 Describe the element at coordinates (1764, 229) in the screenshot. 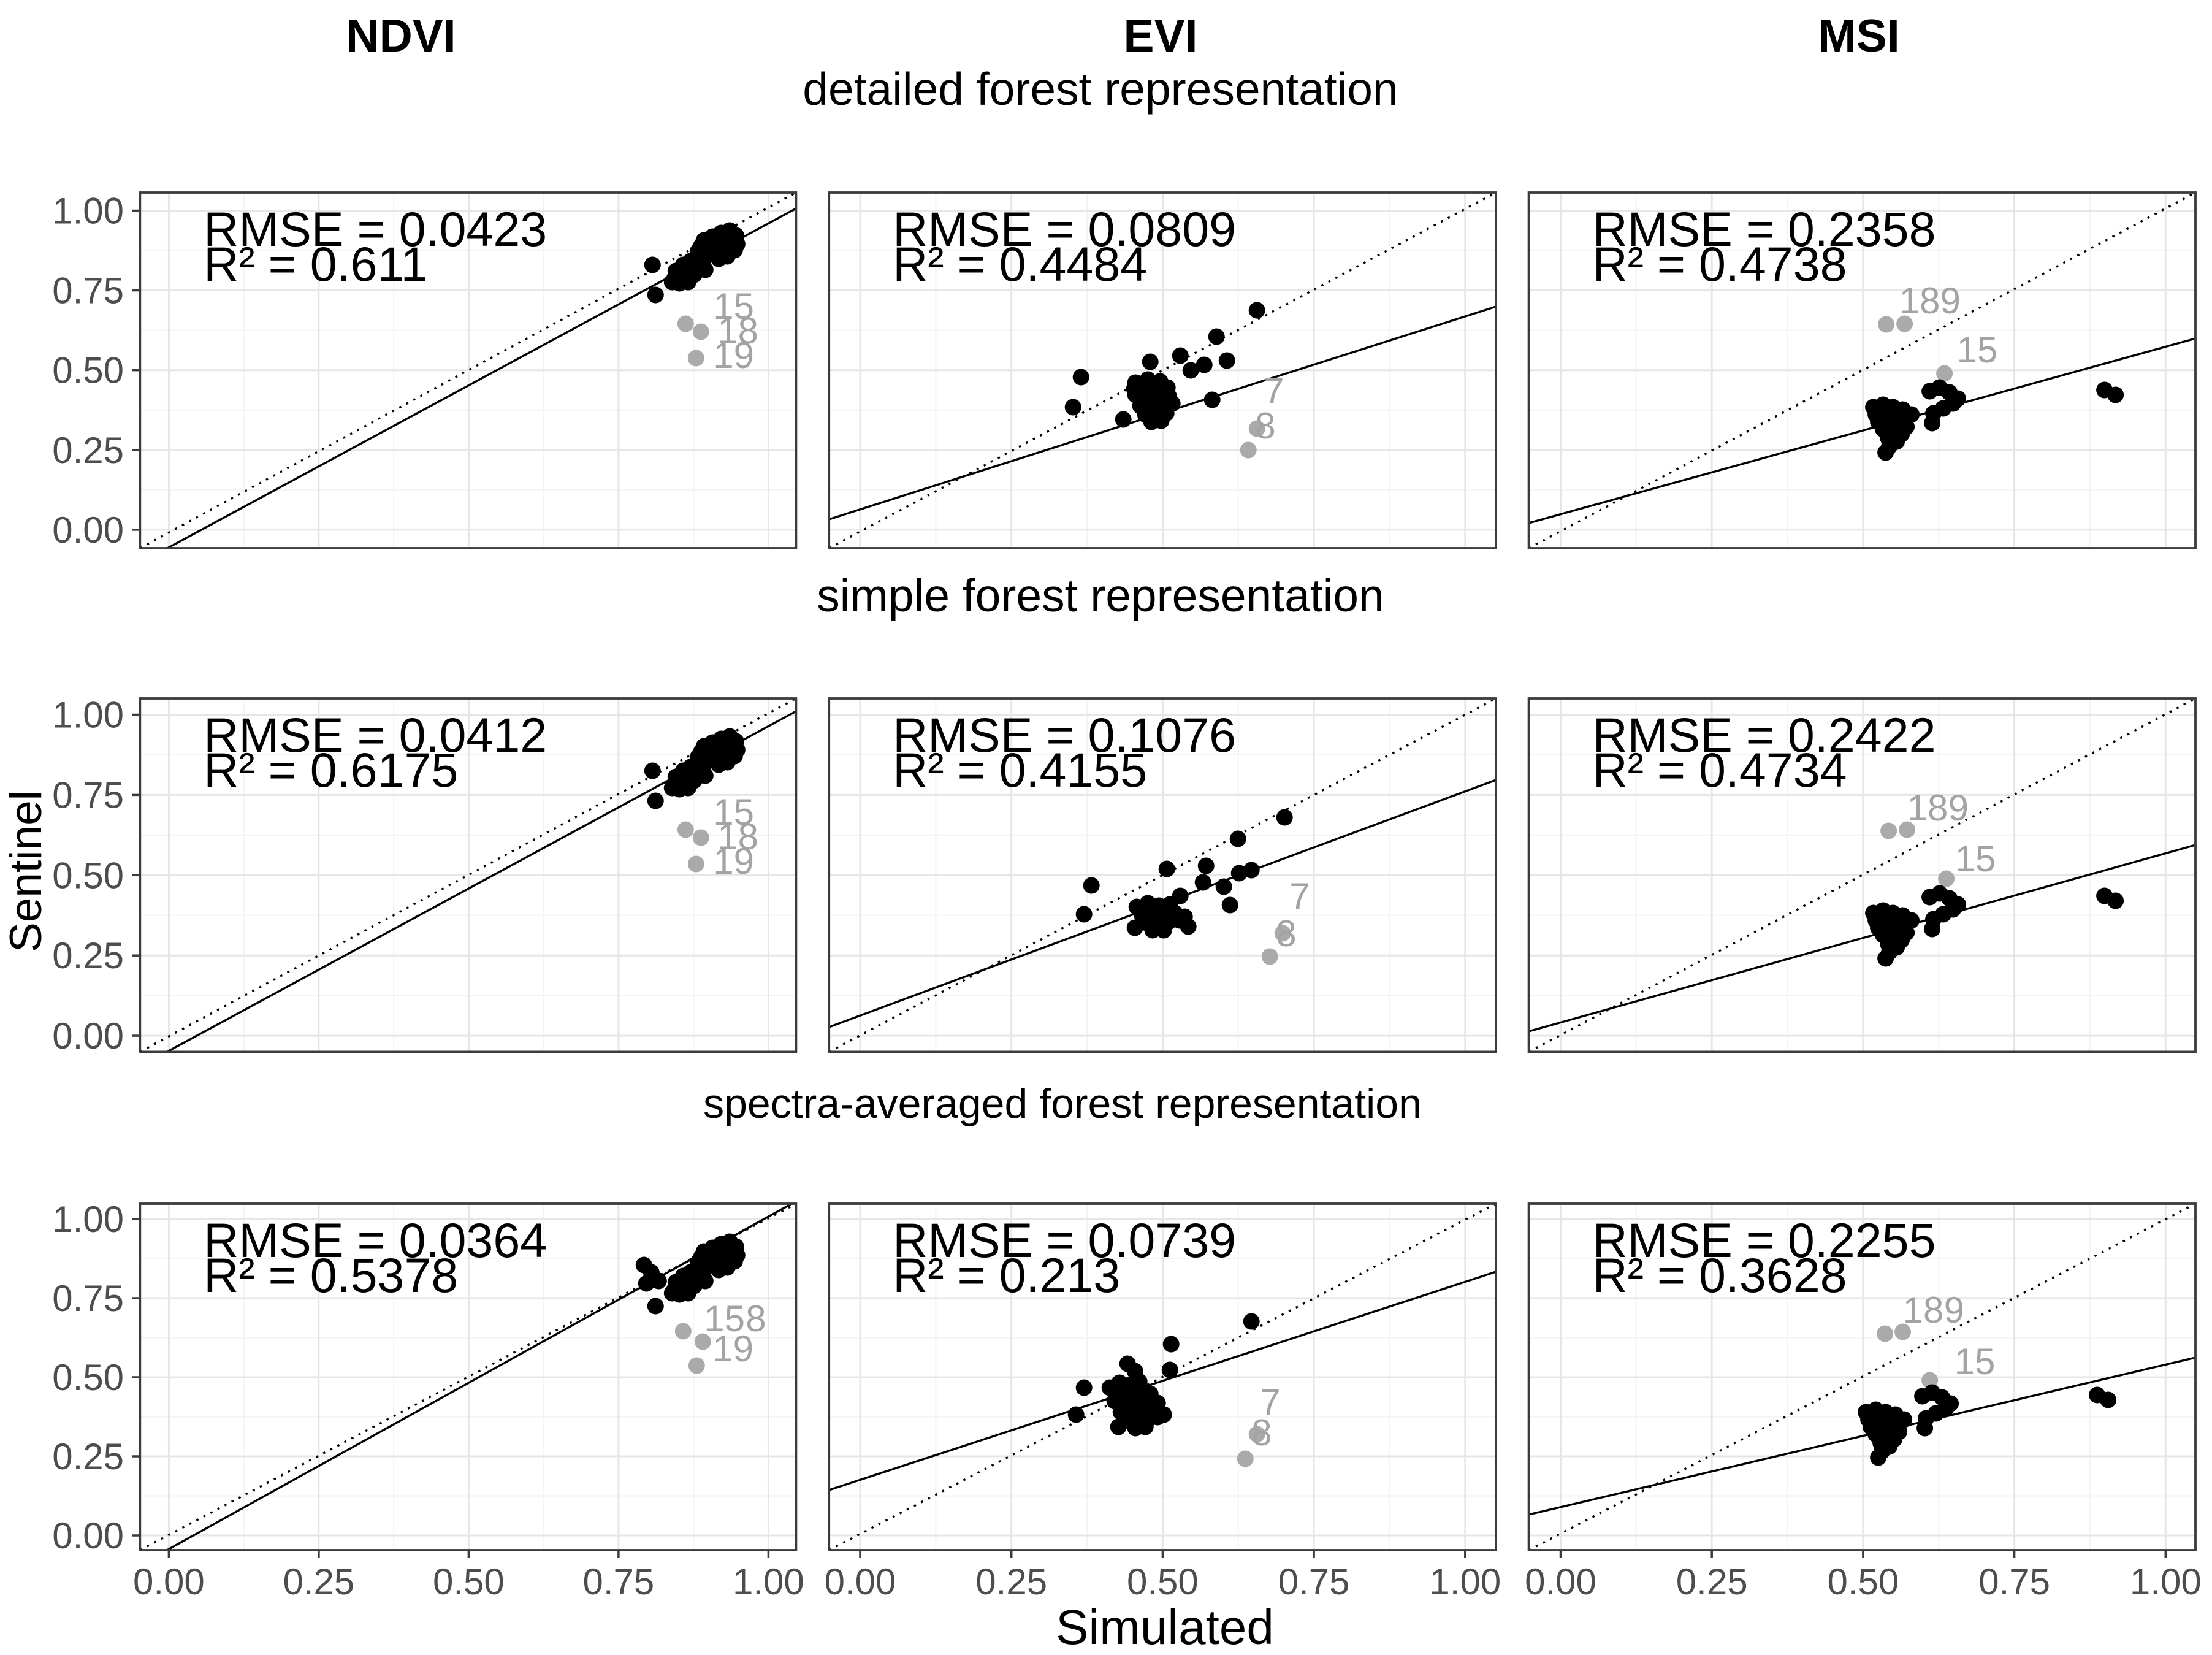

I see `svg-text: RMSE = 0.2358` at that location.